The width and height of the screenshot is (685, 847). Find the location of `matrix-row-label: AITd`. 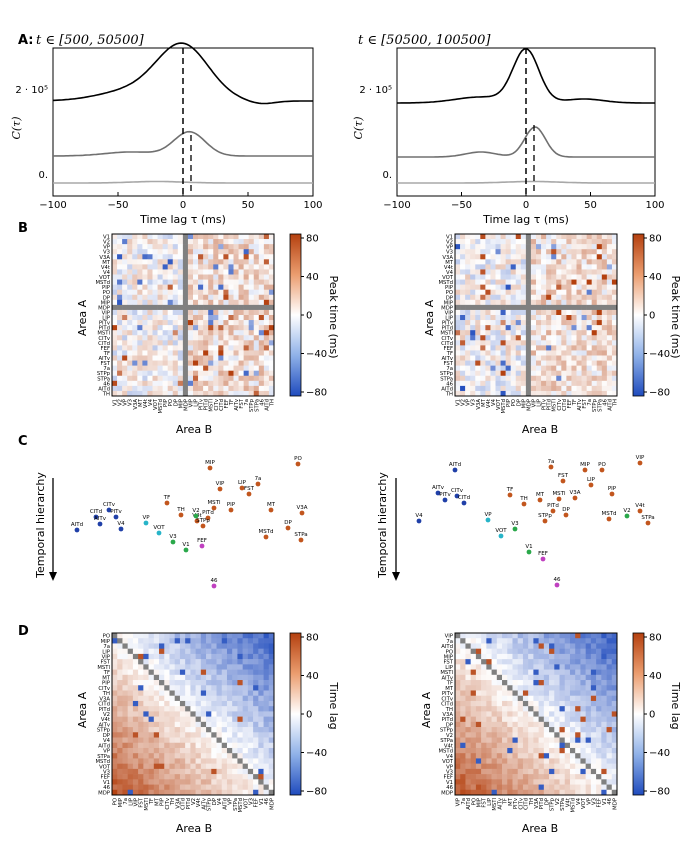

matrix-row-label: AITd is located at coordinates (104, 389).